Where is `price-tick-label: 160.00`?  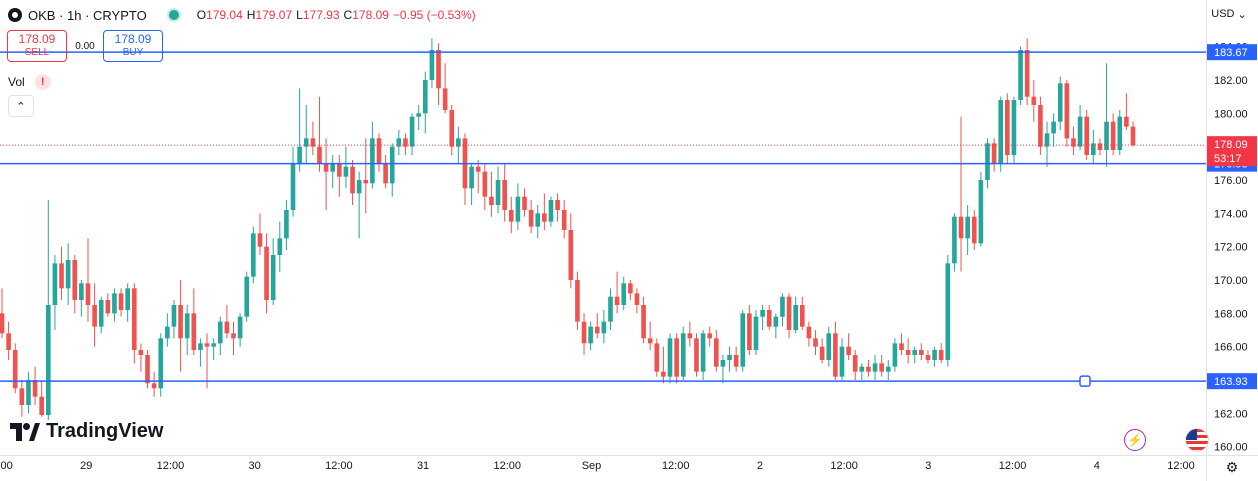
price-tick-label: 160.00 is located at coordinates (1231, 448).